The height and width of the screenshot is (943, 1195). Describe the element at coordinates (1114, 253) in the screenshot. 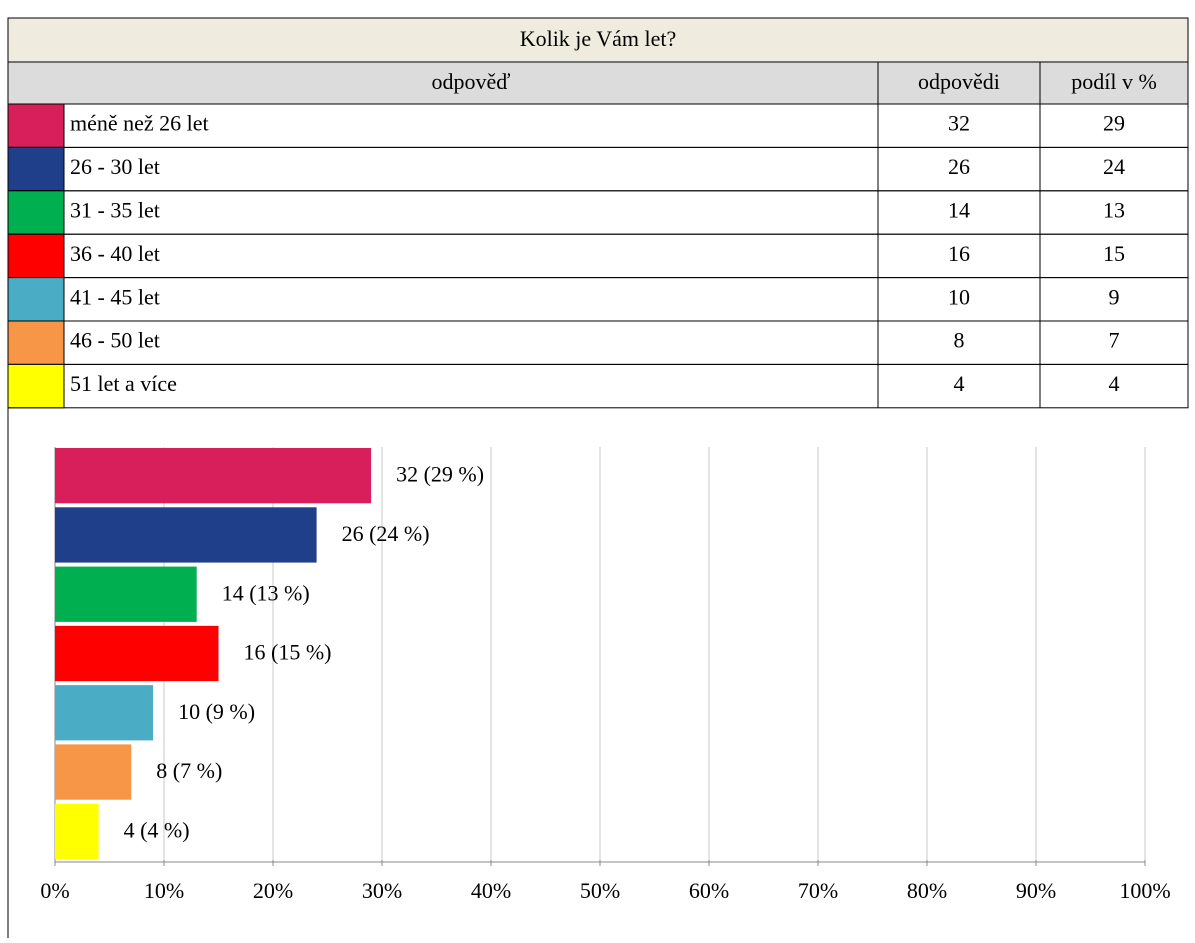

I see `answer-share: 15` at that location.